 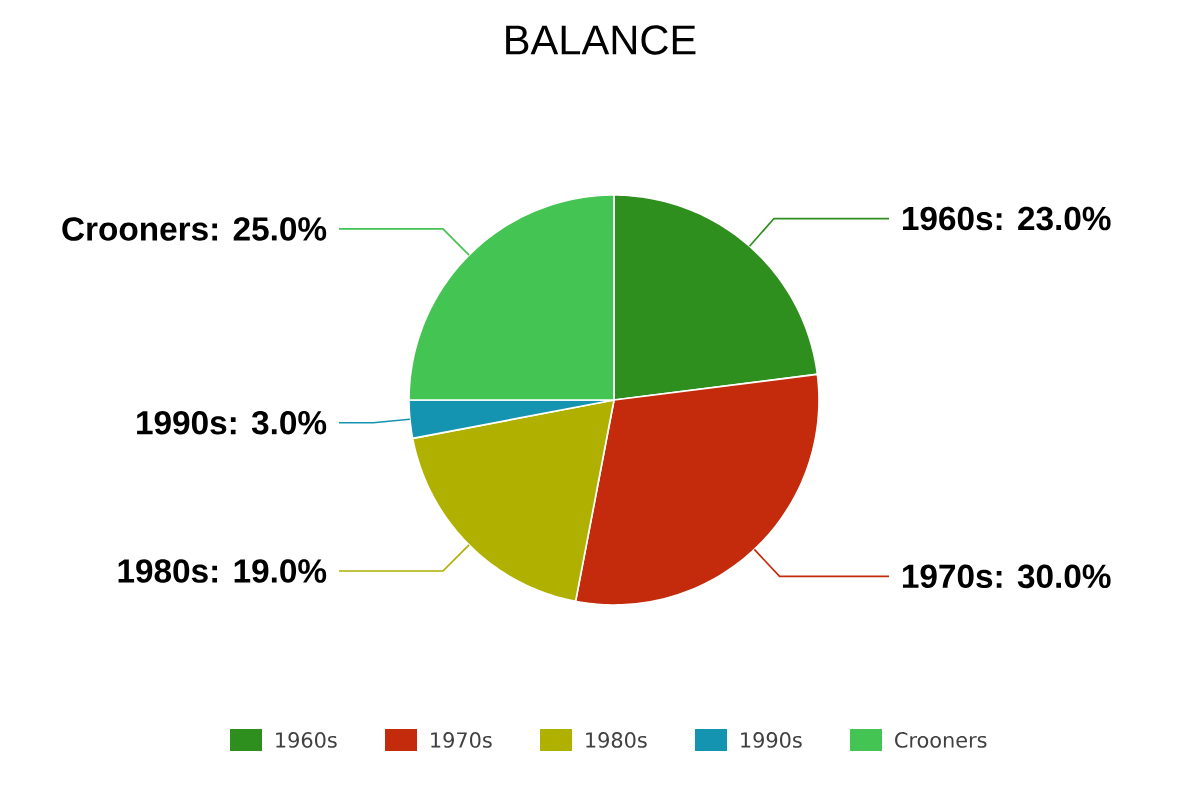 What do you see at coordinates (306, 740) in the screenshot?
I see `legend-label: 1960s` at bounding box center [306, 740].